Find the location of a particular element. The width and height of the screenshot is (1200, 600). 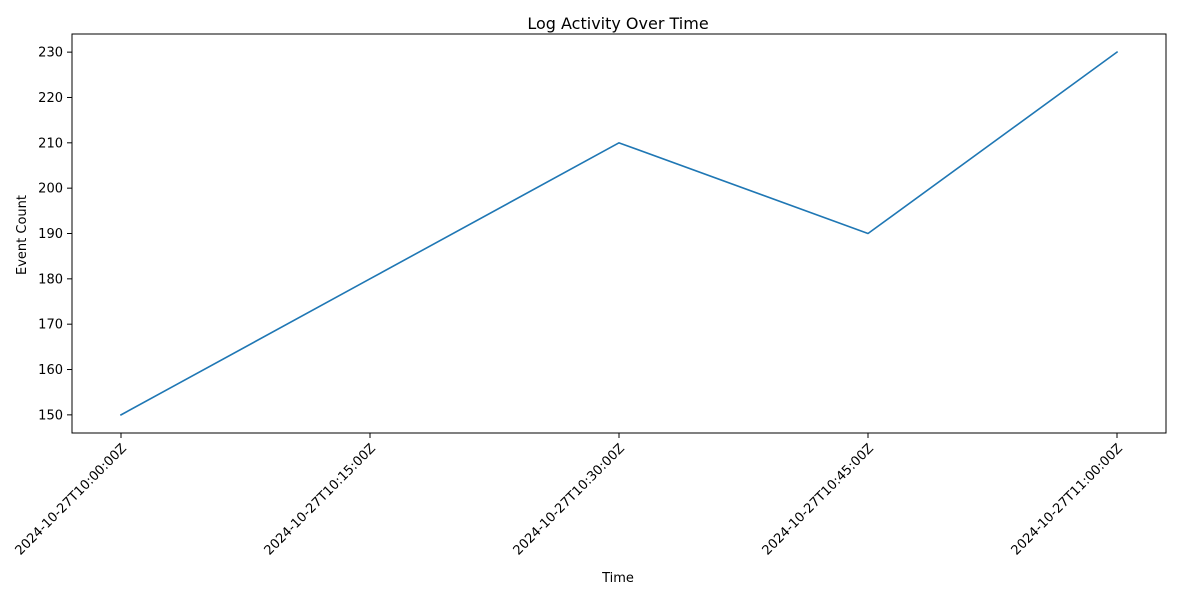

y-tick-label: 190 is located at coordinates (50, 234).